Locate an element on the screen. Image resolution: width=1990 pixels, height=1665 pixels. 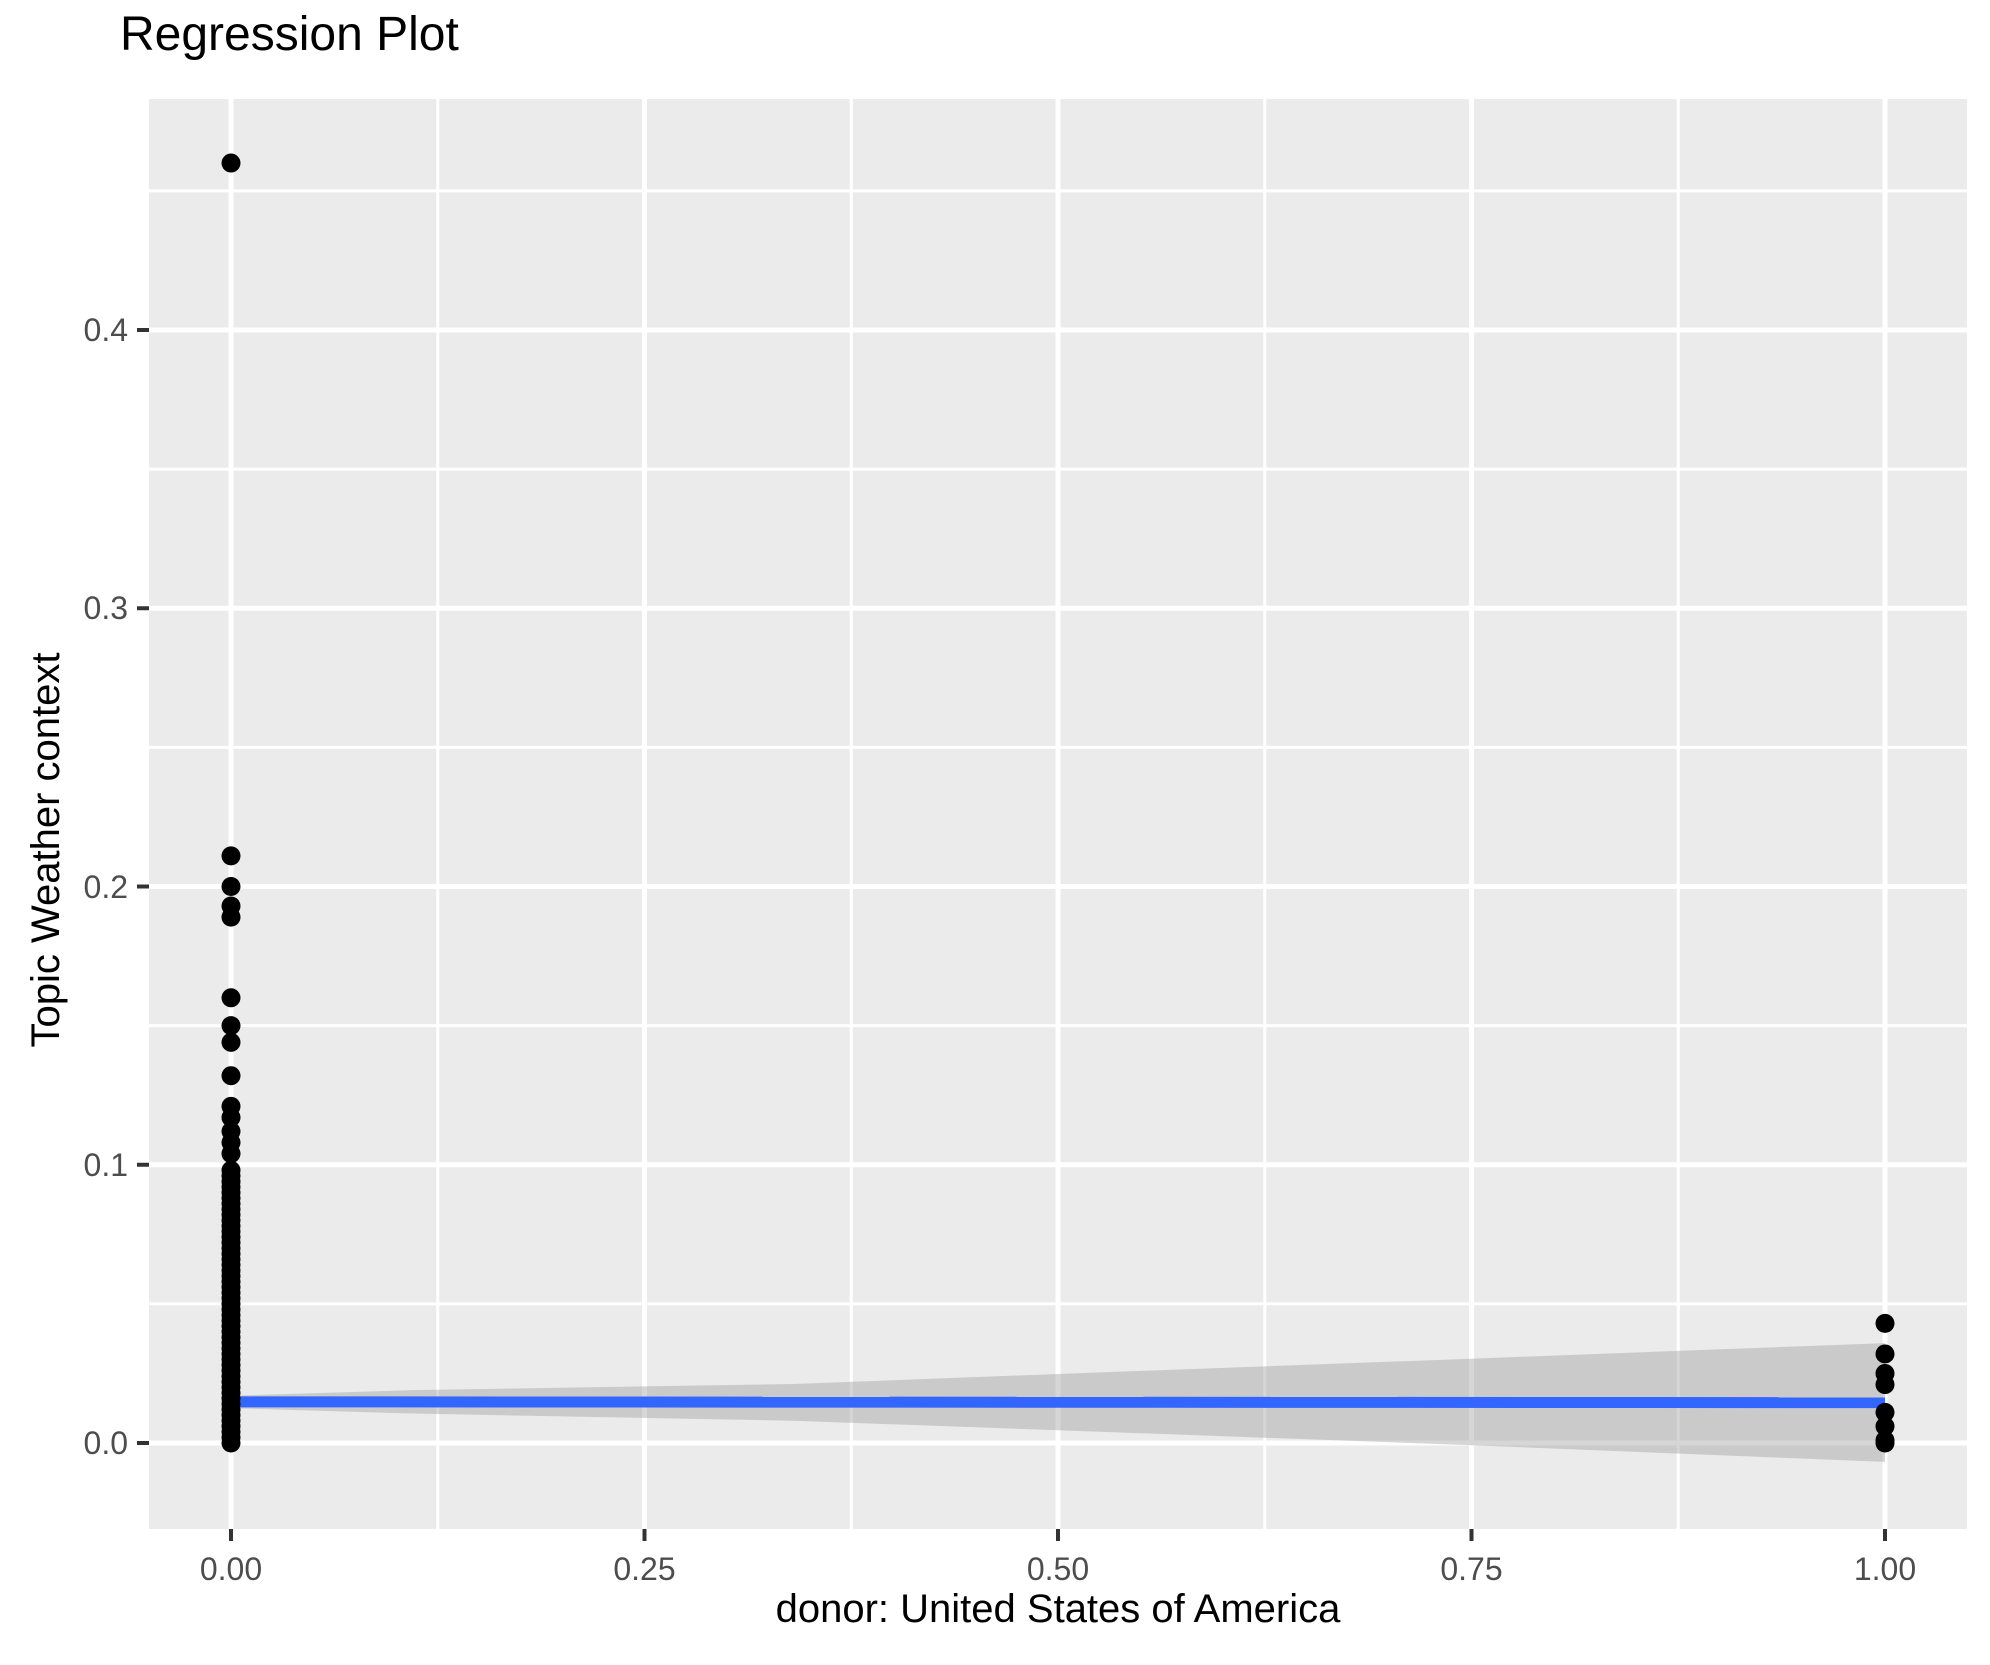
x-axis-title: donor: United States of America is located at coordinates (1058, 1609).